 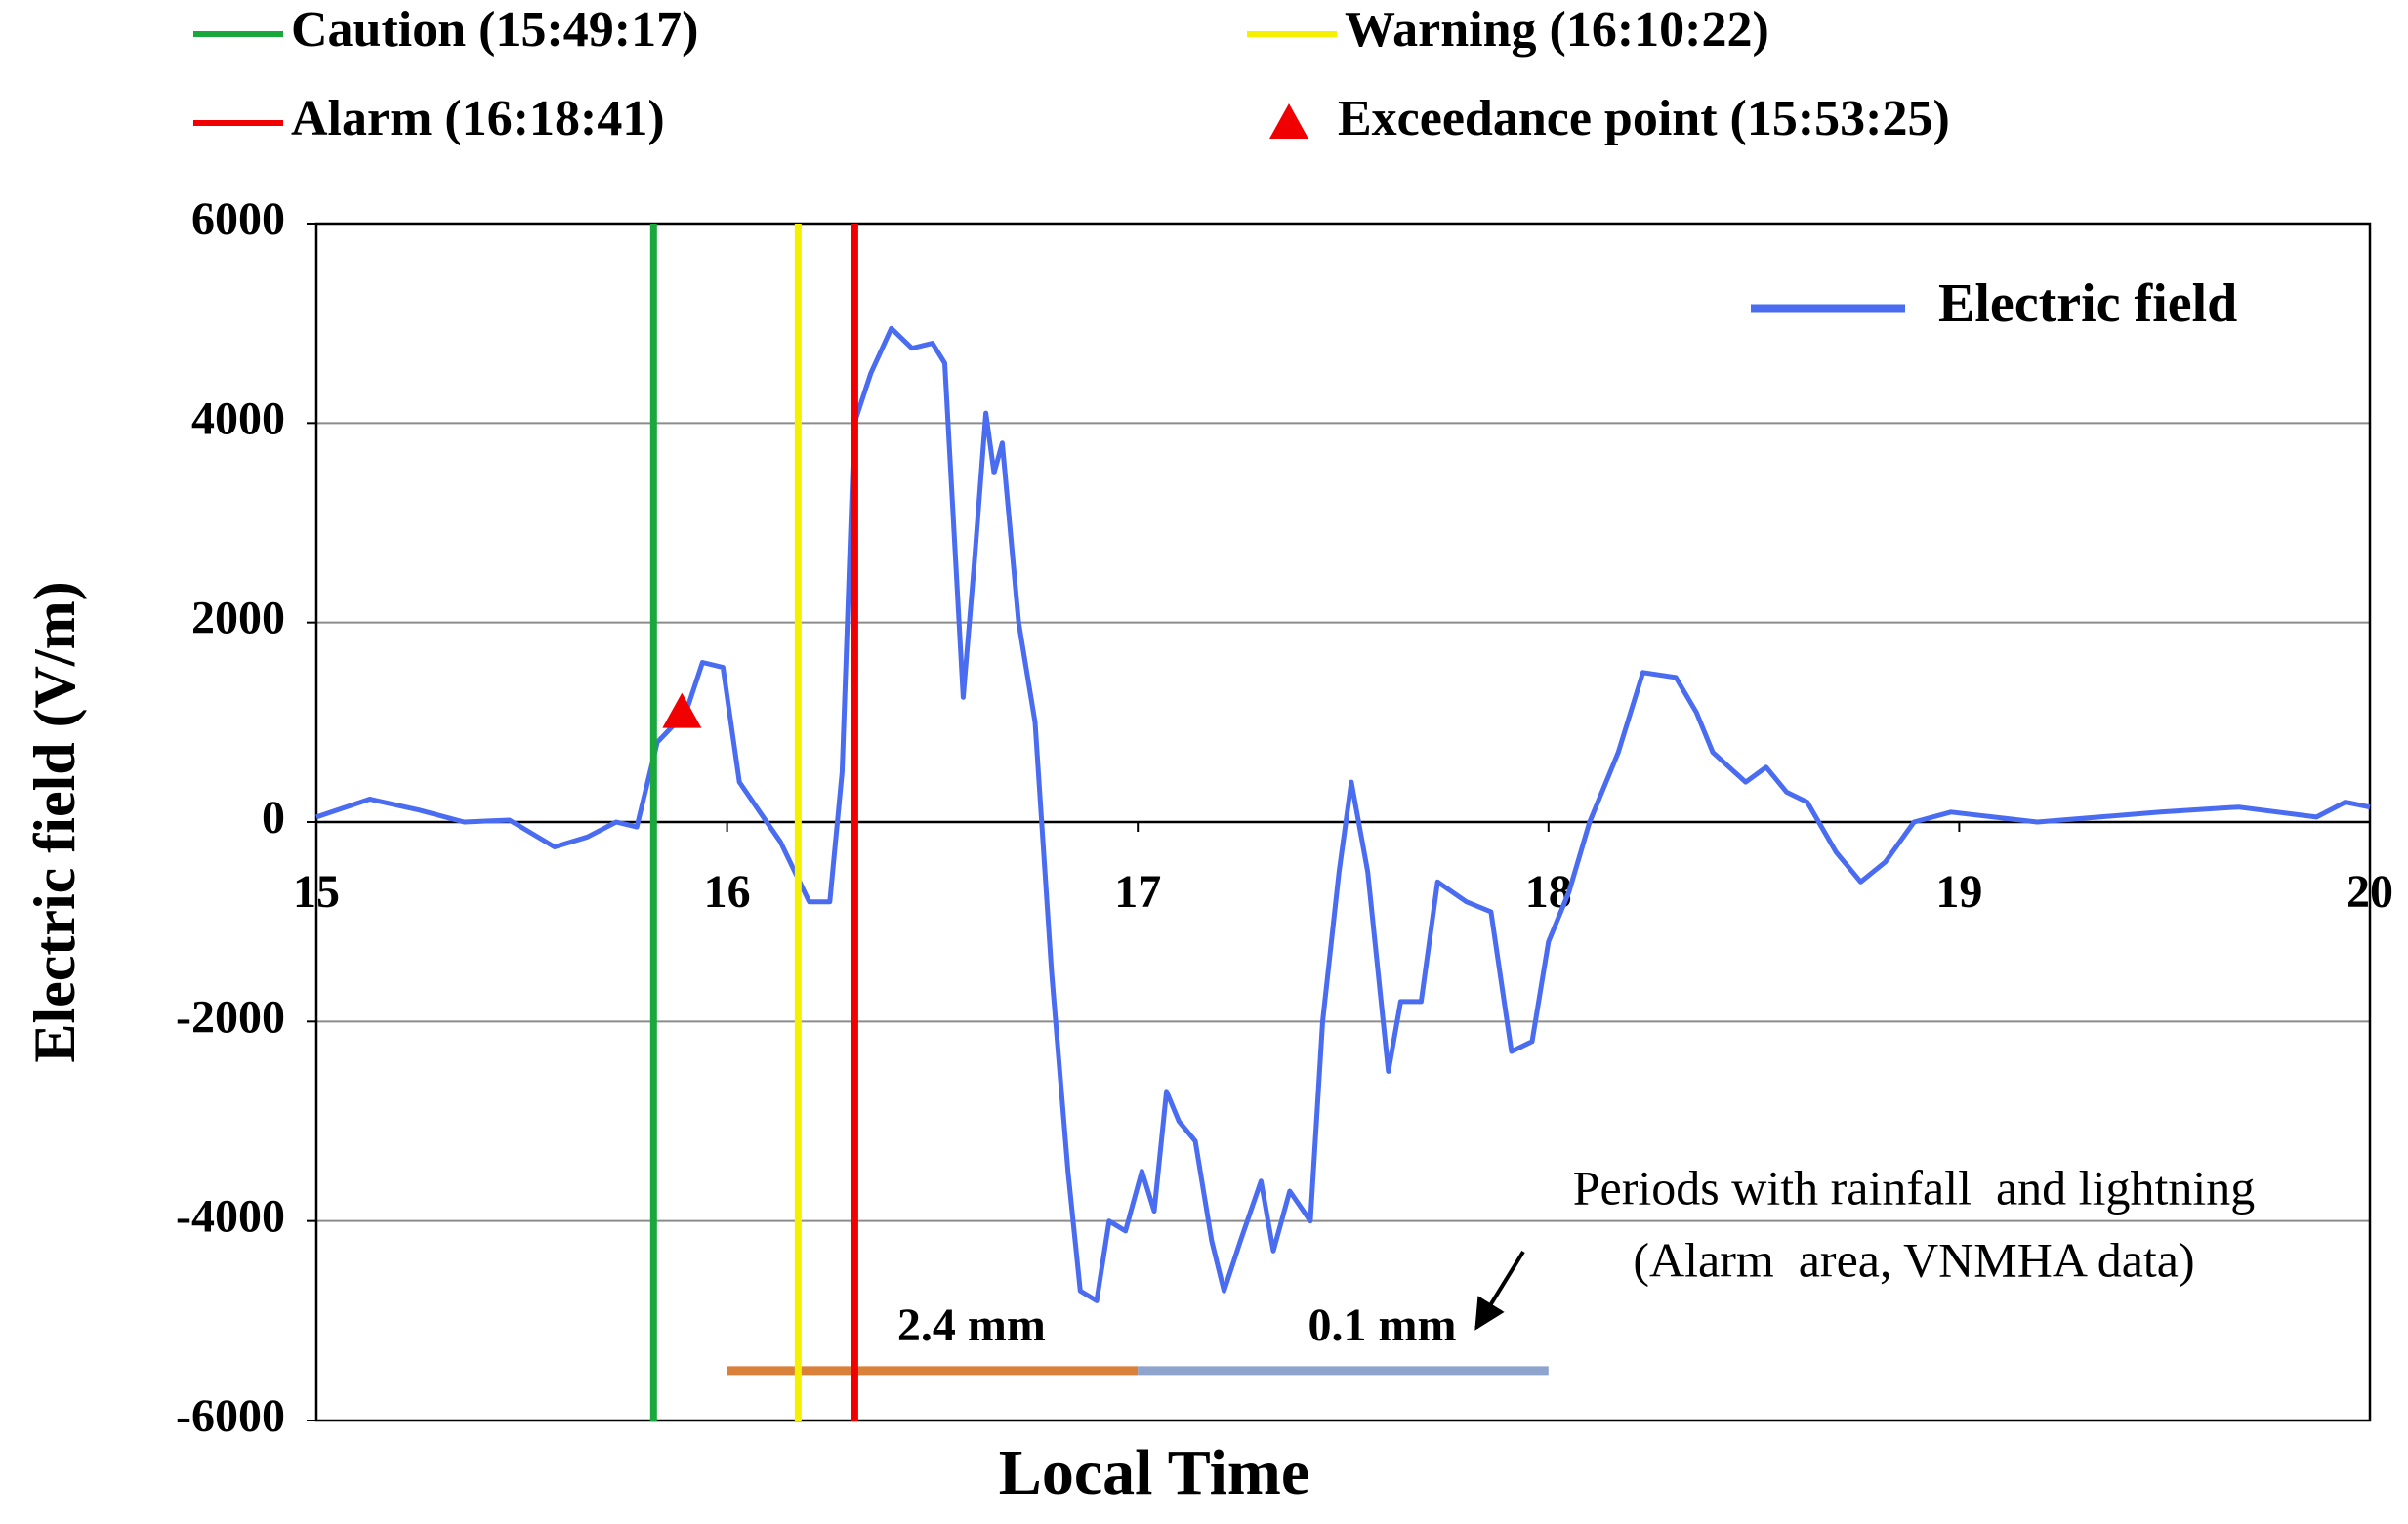 What do you see at coordinates (1913, 1259) in the screenshot?
I see `annotation: (Alarm area, VNMHA data)` at bounding box center [1913, 1259].